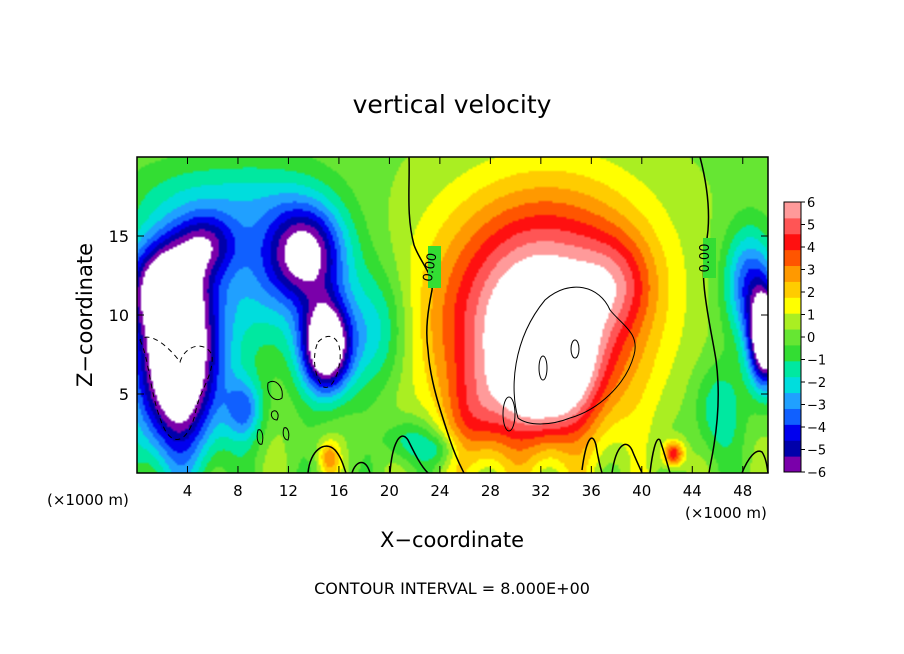 This screenshot has width=904, height=654. Describe the element at coordinates (726, 513) in the screenshot. I see `x-unit-right: (×1000 m)` at that location.